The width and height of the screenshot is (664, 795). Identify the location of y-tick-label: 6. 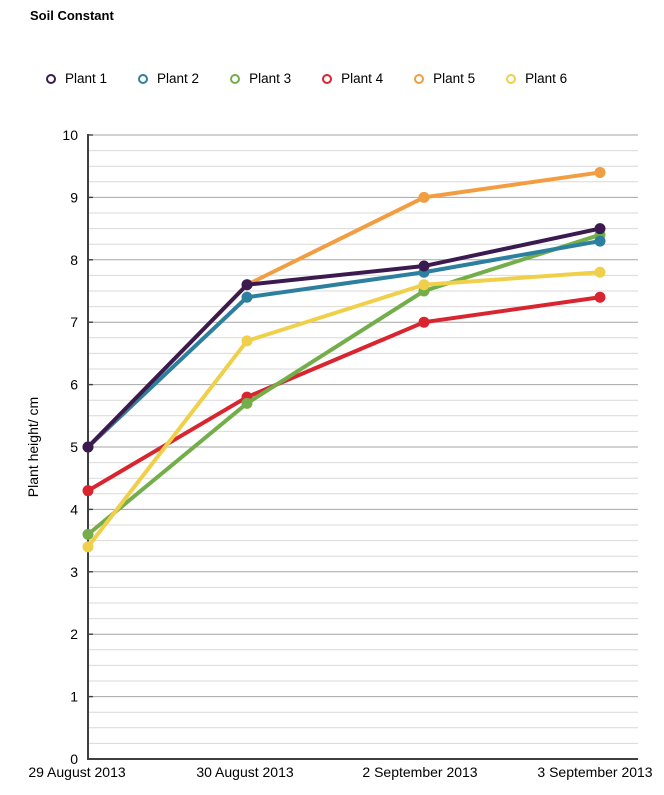
(74, 385).